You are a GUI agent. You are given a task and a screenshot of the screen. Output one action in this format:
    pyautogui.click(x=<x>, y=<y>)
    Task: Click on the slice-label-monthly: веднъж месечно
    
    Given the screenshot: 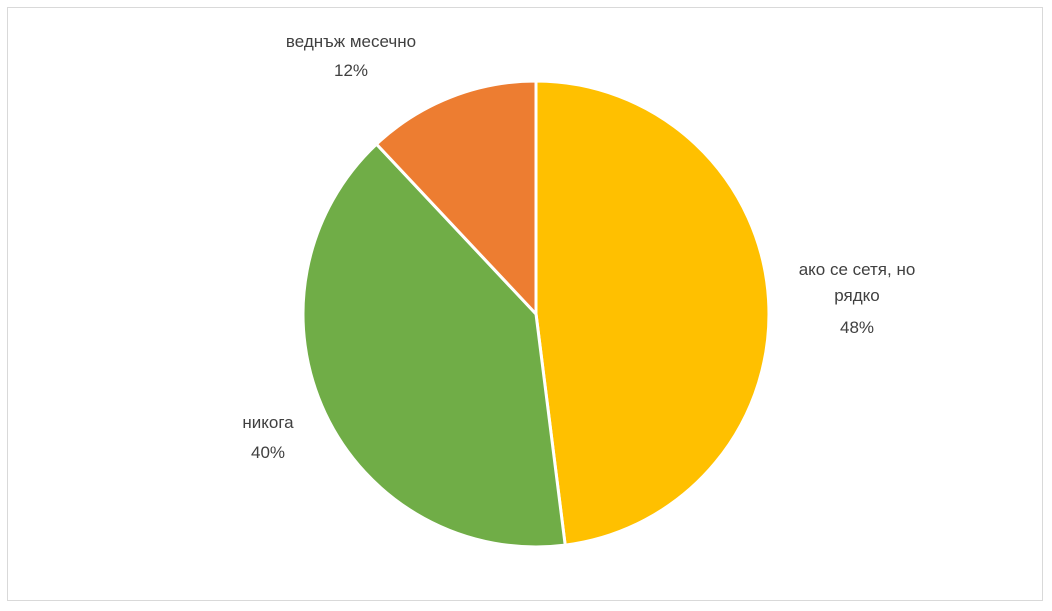 What is the action you would take?
    pyautogui.click(x=351, y=41)
    